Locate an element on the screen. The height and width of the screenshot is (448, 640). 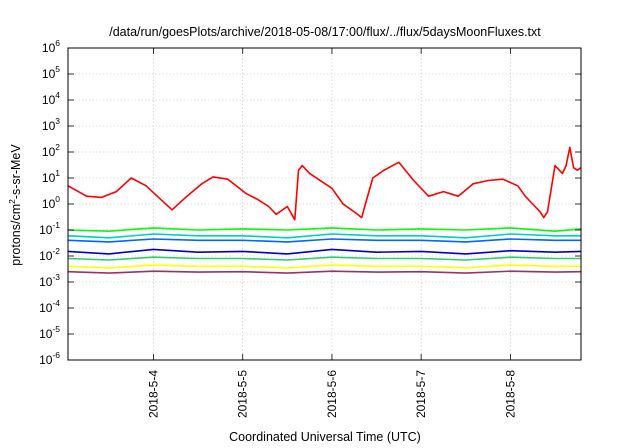
y-tick-label: 10² is located at coordinates (51, 150).